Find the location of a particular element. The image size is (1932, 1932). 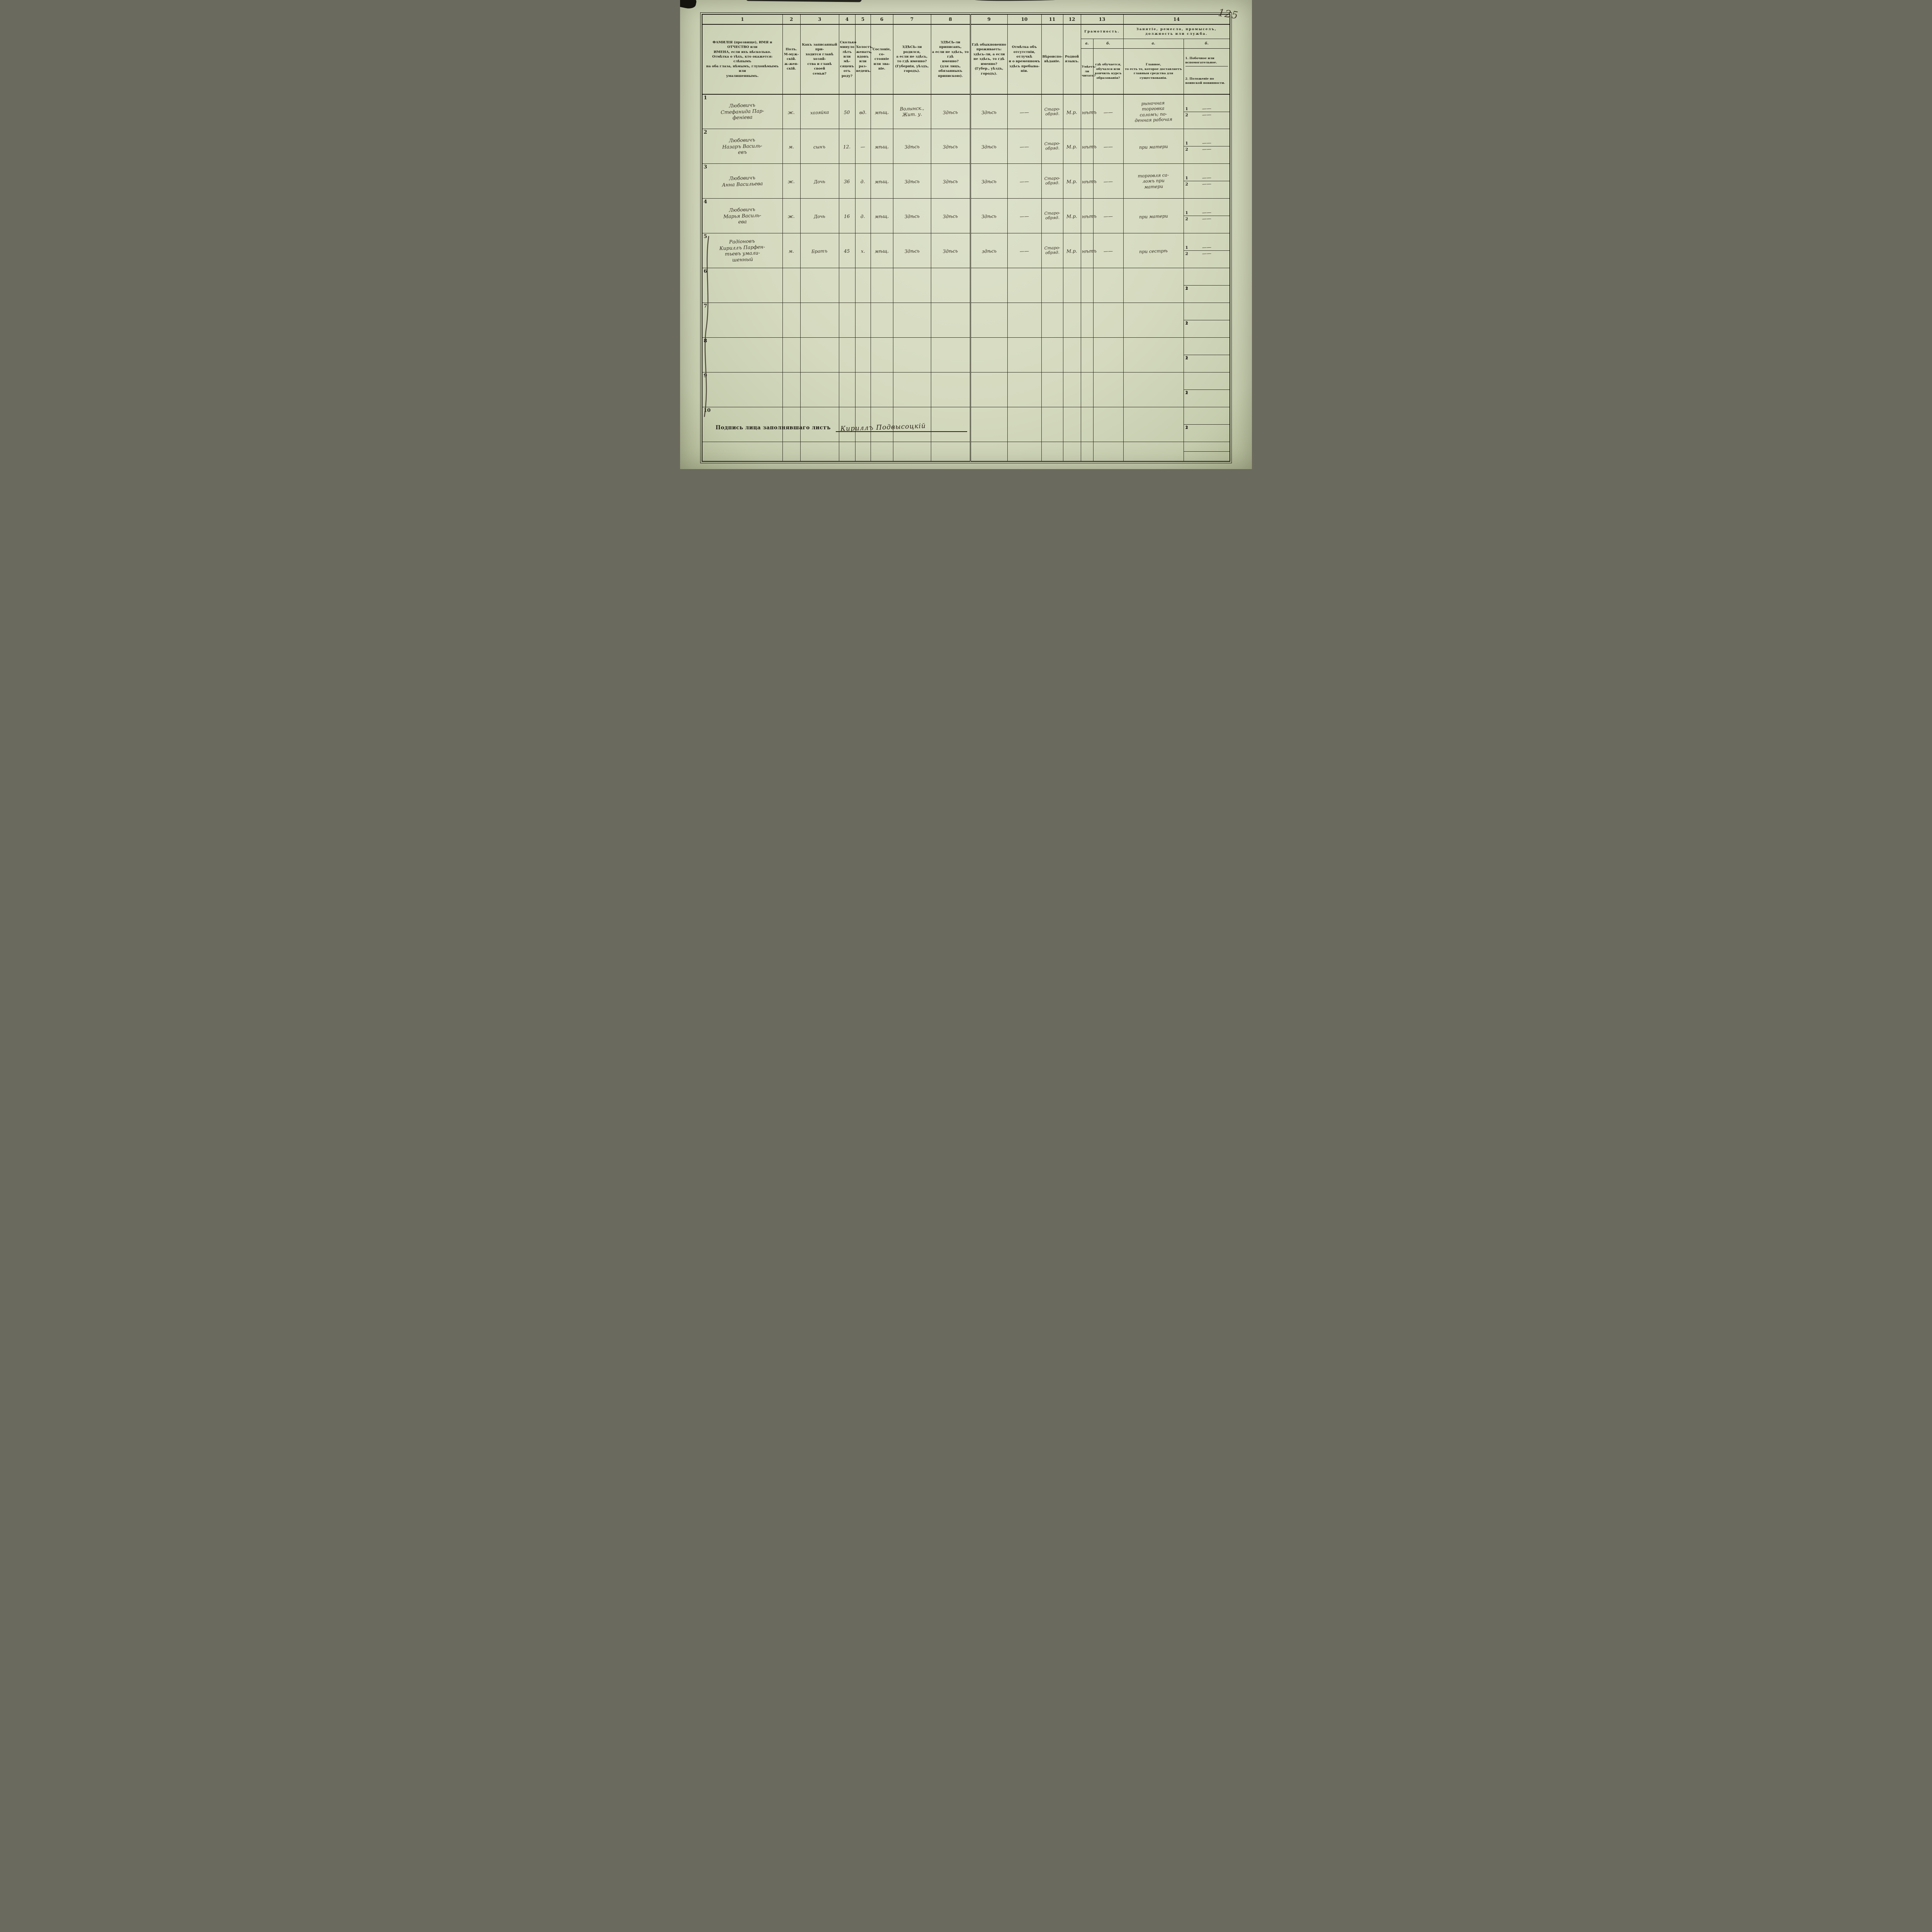

col-number: 8 is located at coordinates (950, 19).